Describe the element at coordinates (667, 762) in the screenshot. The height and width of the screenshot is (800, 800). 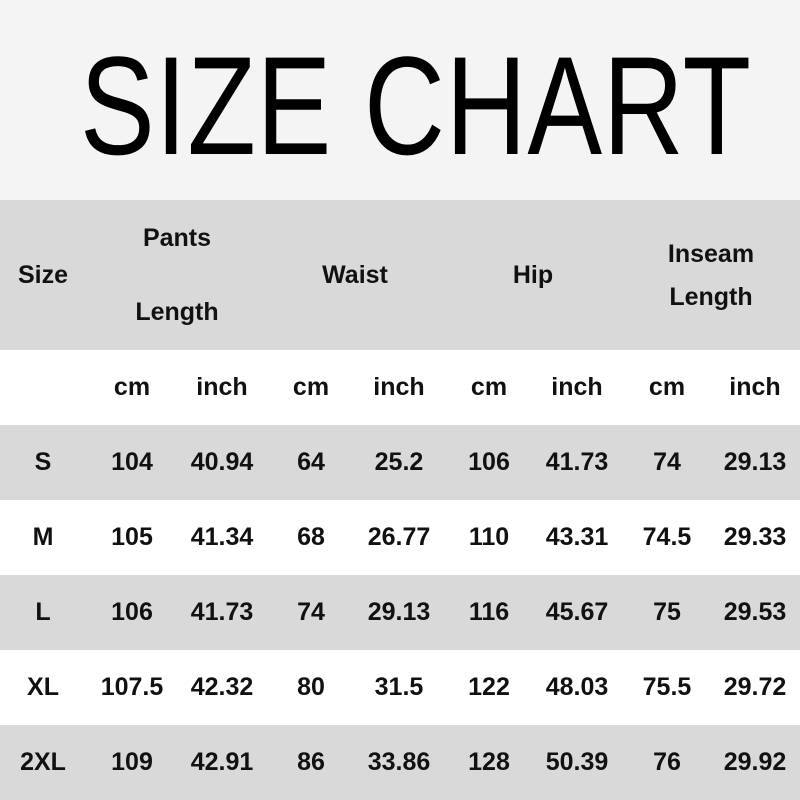
I see `table-cell: 76` at that location.